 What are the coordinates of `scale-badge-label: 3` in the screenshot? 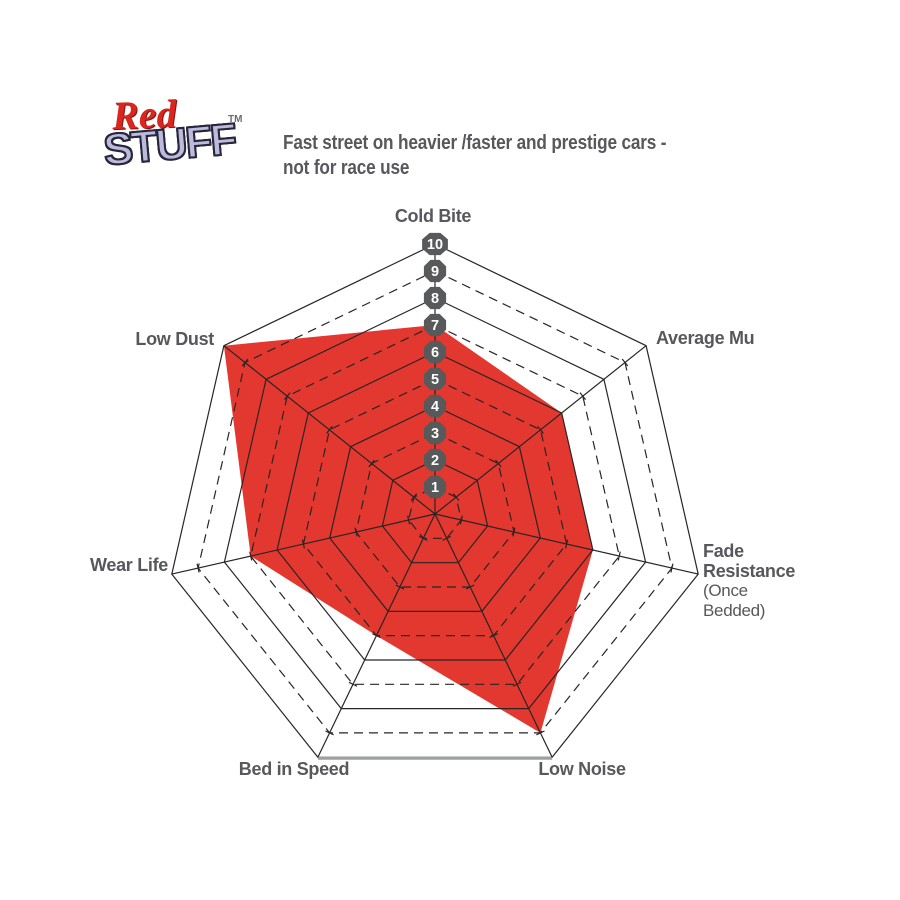 It's located at (435, 434).